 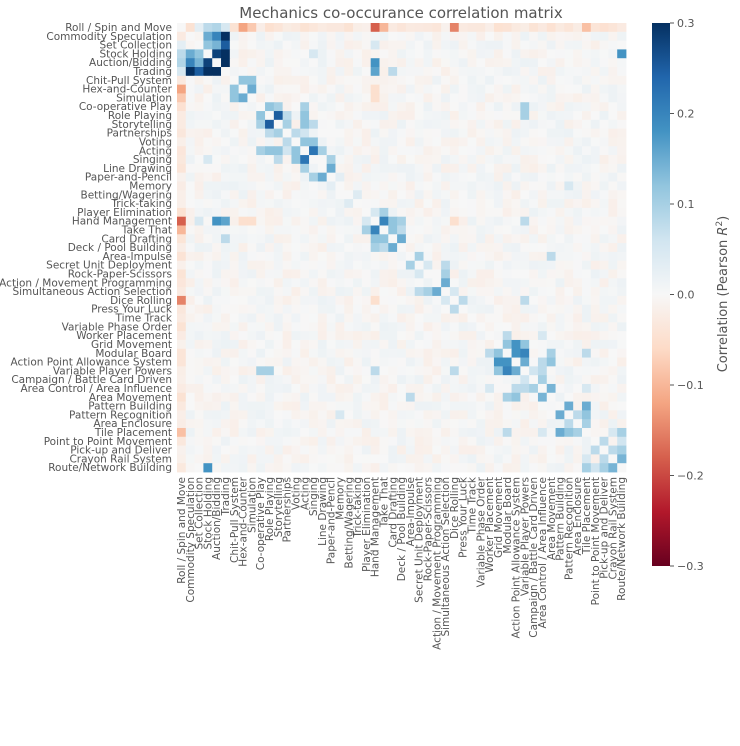 What do you see at coordinates (517, 557) in the screenshot?
I see `x-tick-label: Action Point Allowance System` at bounding box center [517, 557].